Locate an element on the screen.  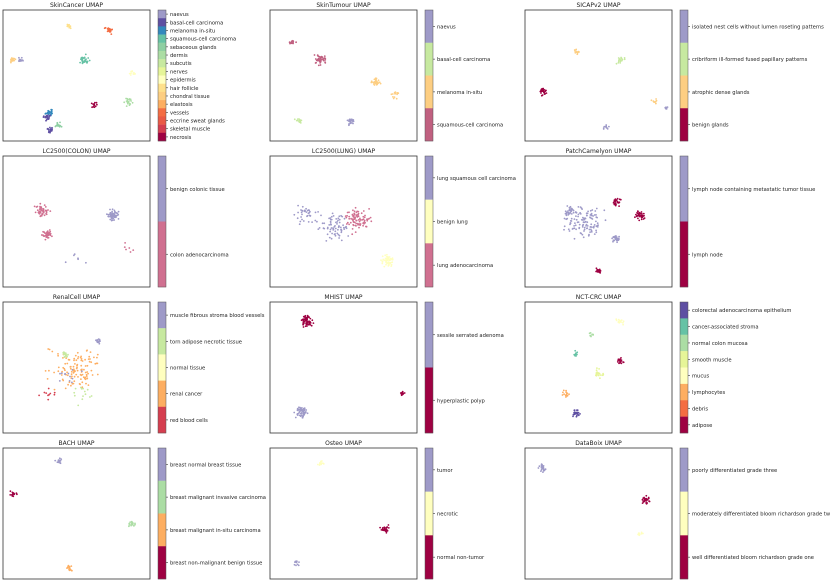
plot-frame is located at coordinates (598, 513).